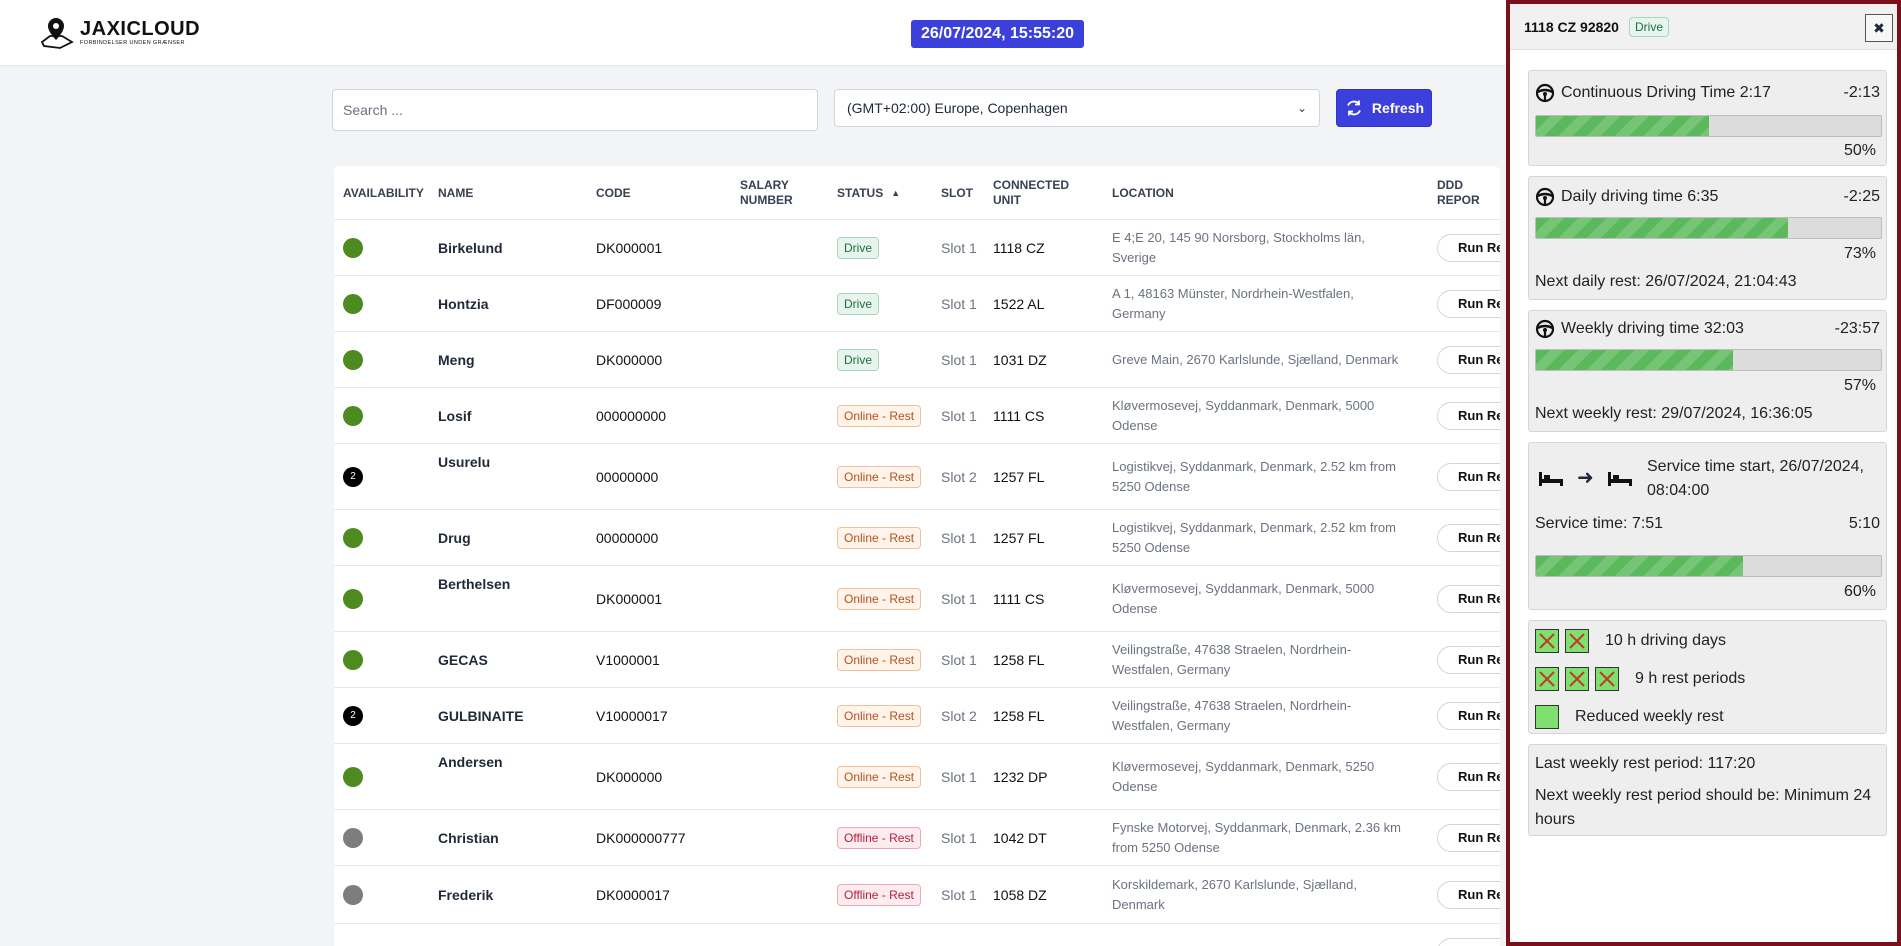  I want to click on weekly-remaining: -23:57, so click(1857, 328).